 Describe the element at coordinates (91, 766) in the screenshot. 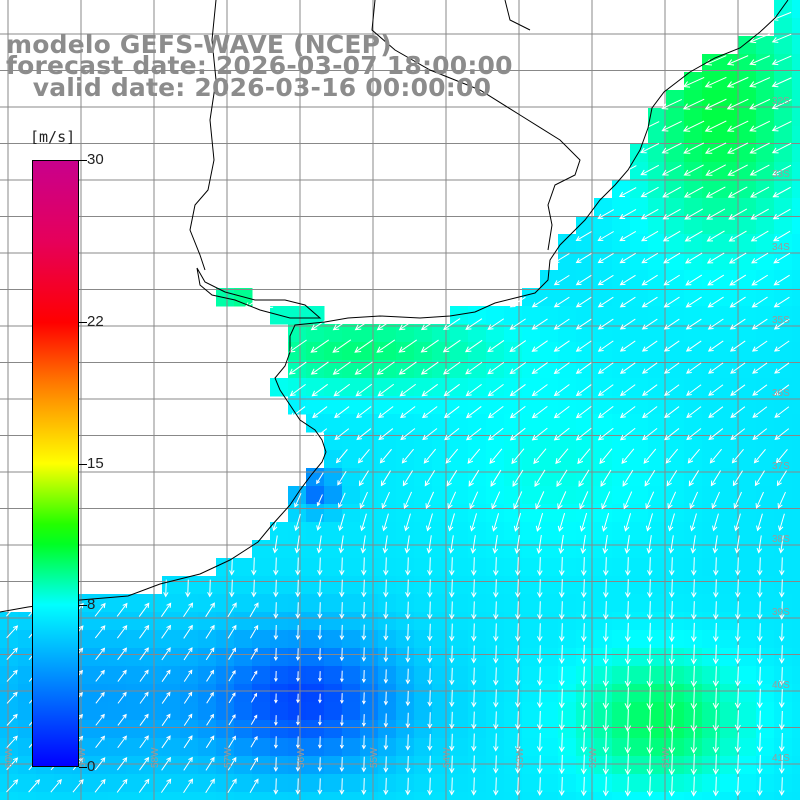

I see `colorbar-tick-label: 0` at that location.